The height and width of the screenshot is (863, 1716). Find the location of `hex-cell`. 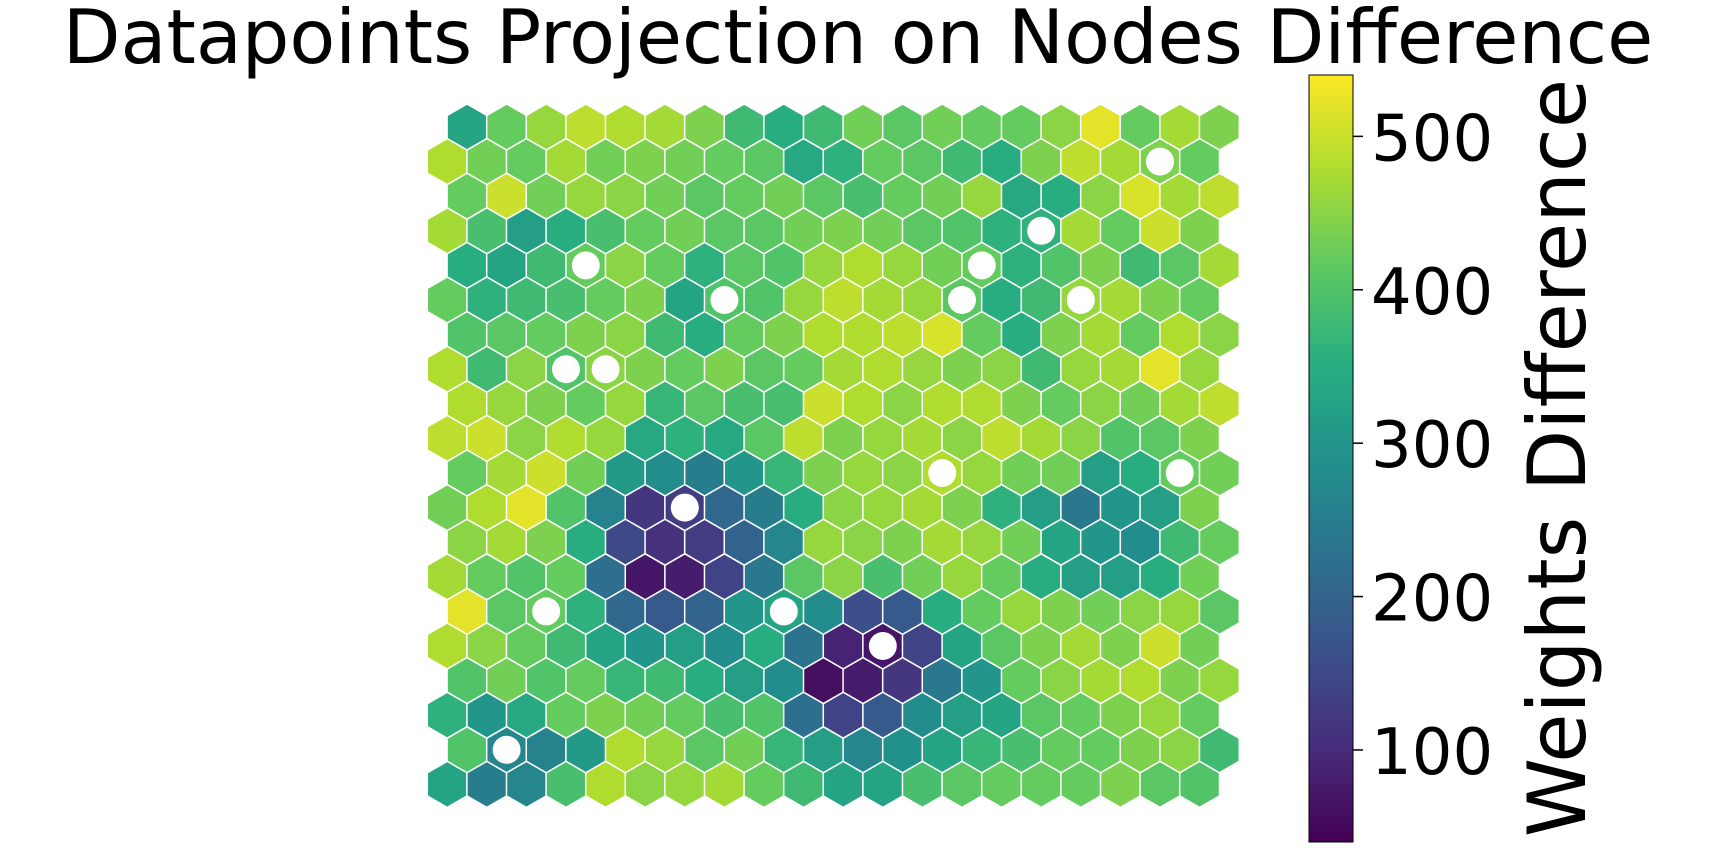

hex-cell is located at coordinates (1199, 784).